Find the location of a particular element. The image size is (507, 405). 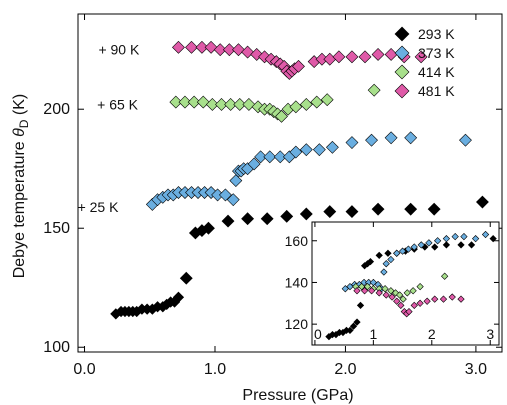

inset-y-tick-label: 160 is located at coordinates (297, 241).